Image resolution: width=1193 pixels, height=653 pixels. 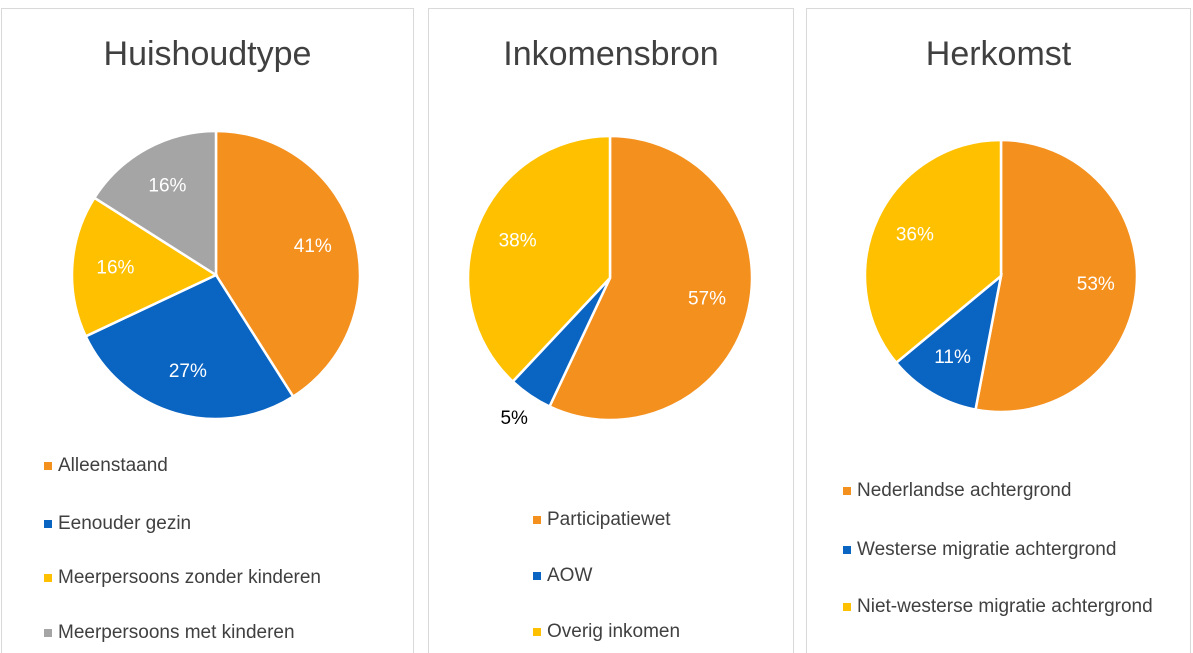 What do you see at coordinates (610, 54) in the screenshot?
I see `chart-title: Inkomensbron` at bounding box center [610, 54].